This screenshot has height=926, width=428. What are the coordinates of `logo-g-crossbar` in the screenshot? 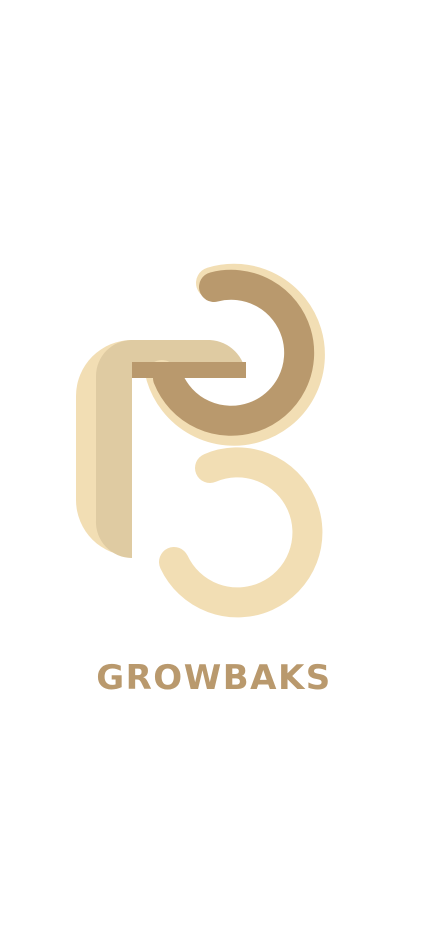 It's located at (189, 370).